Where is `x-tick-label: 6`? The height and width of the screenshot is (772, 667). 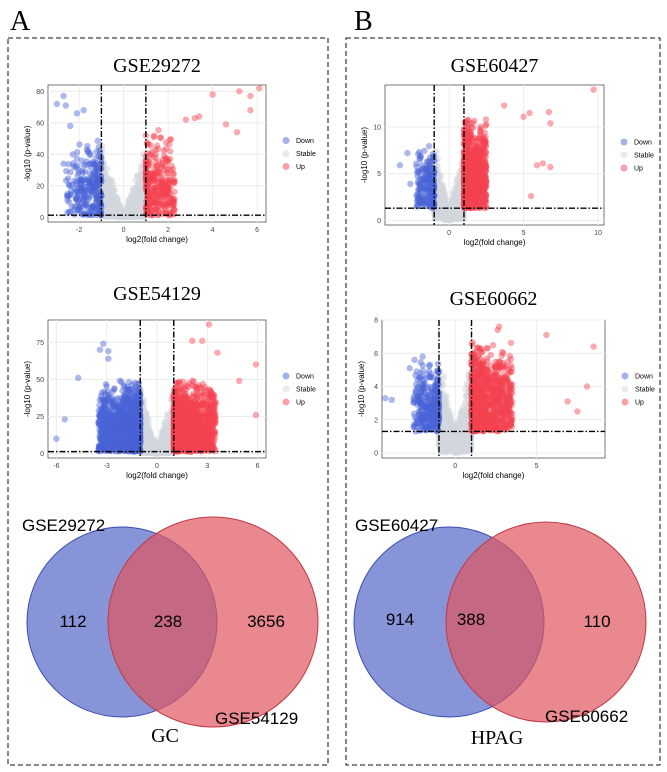
x-tick-label: 6 is located at coordinates (257, 230).